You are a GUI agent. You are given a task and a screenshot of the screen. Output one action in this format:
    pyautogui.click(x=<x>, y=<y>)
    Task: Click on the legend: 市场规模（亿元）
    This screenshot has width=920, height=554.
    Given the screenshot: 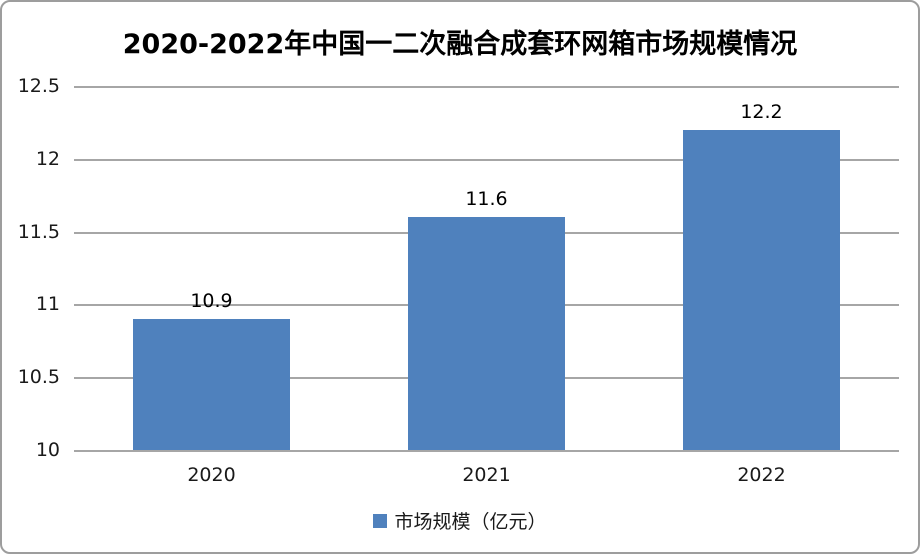 What is the action you would take?
    pyautogui.click(x=460, y=520)
    